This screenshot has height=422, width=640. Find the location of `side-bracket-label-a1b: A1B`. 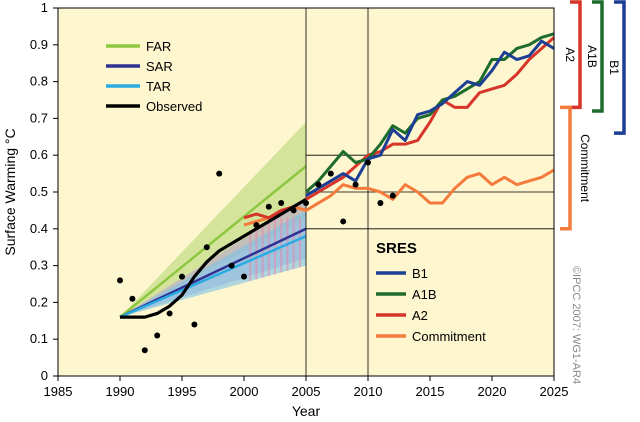

side-bracket-label-a1b: A1B is located at coordinates (592, 56).